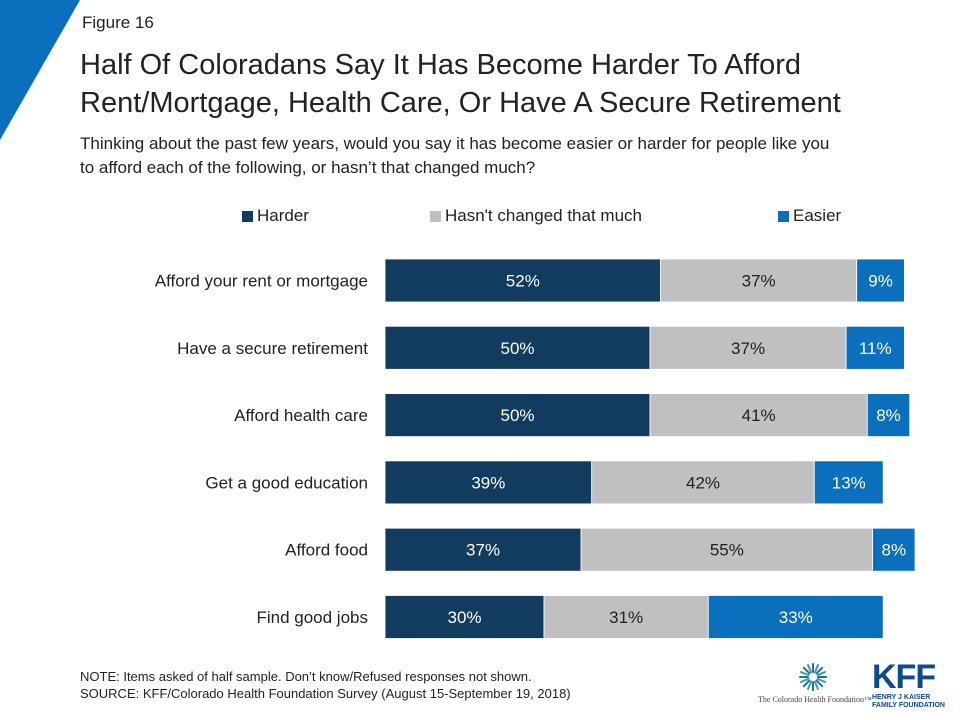 Image resolution: width=960 pixels, height=720 pixels. Describe the element at coordinates (326, 550) in the screenshot. I see `category-label: Afford food` at that location.